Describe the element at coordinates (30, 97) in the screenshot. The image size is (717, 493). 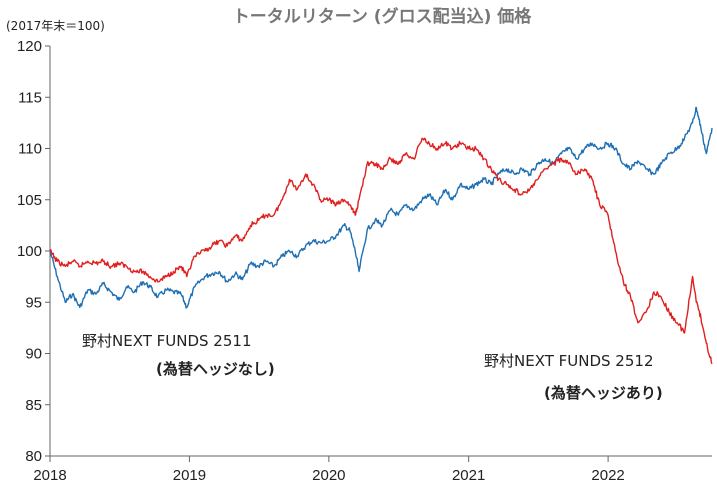
I see `y-tick-label: 115` at that location.